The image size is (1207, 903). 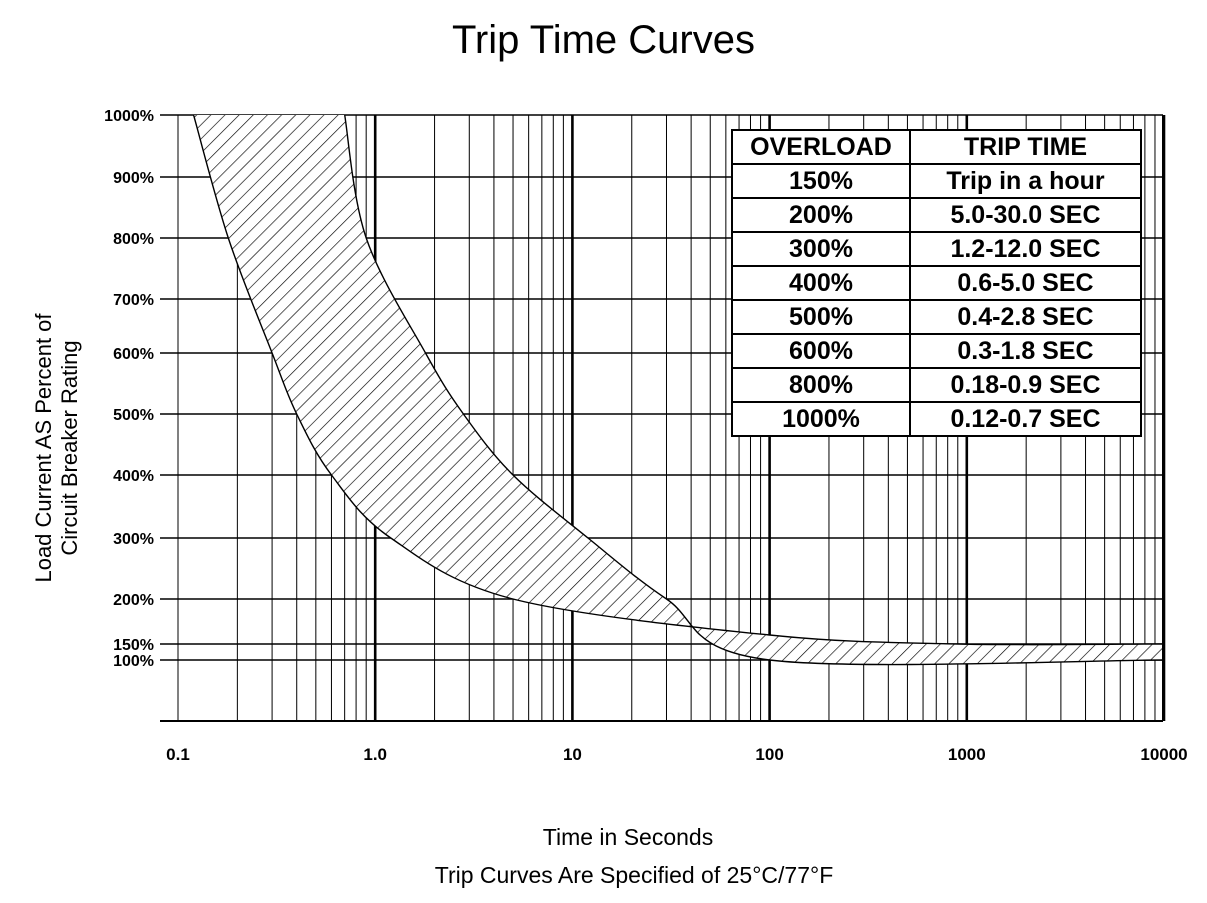 I want to click on table-row: 400% 0.6-5.0 SEC, so click(x=936, y=283).